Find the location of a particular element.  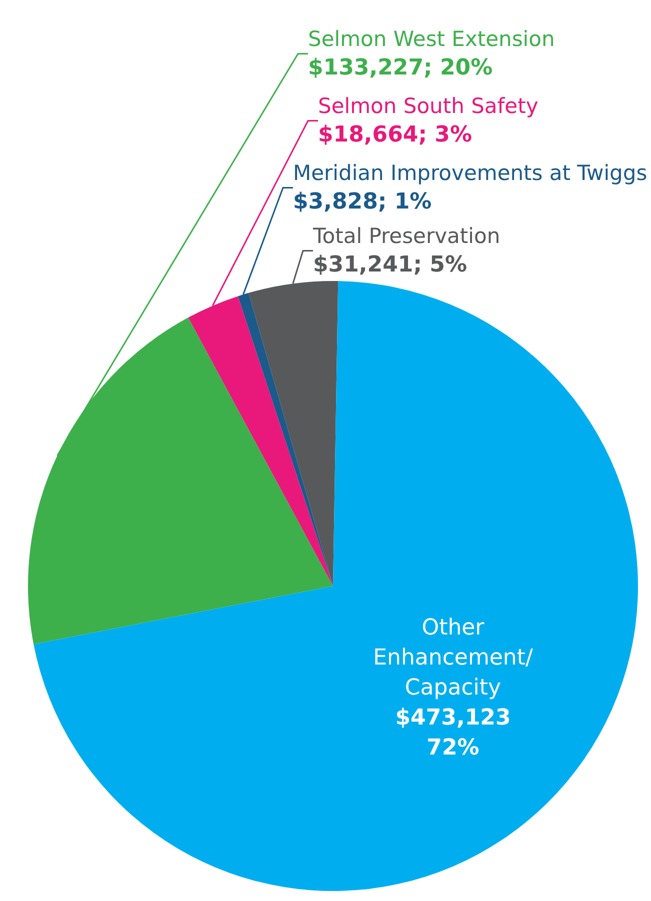

data-label: $3,828; 1% is located at coordinates (362, 202).